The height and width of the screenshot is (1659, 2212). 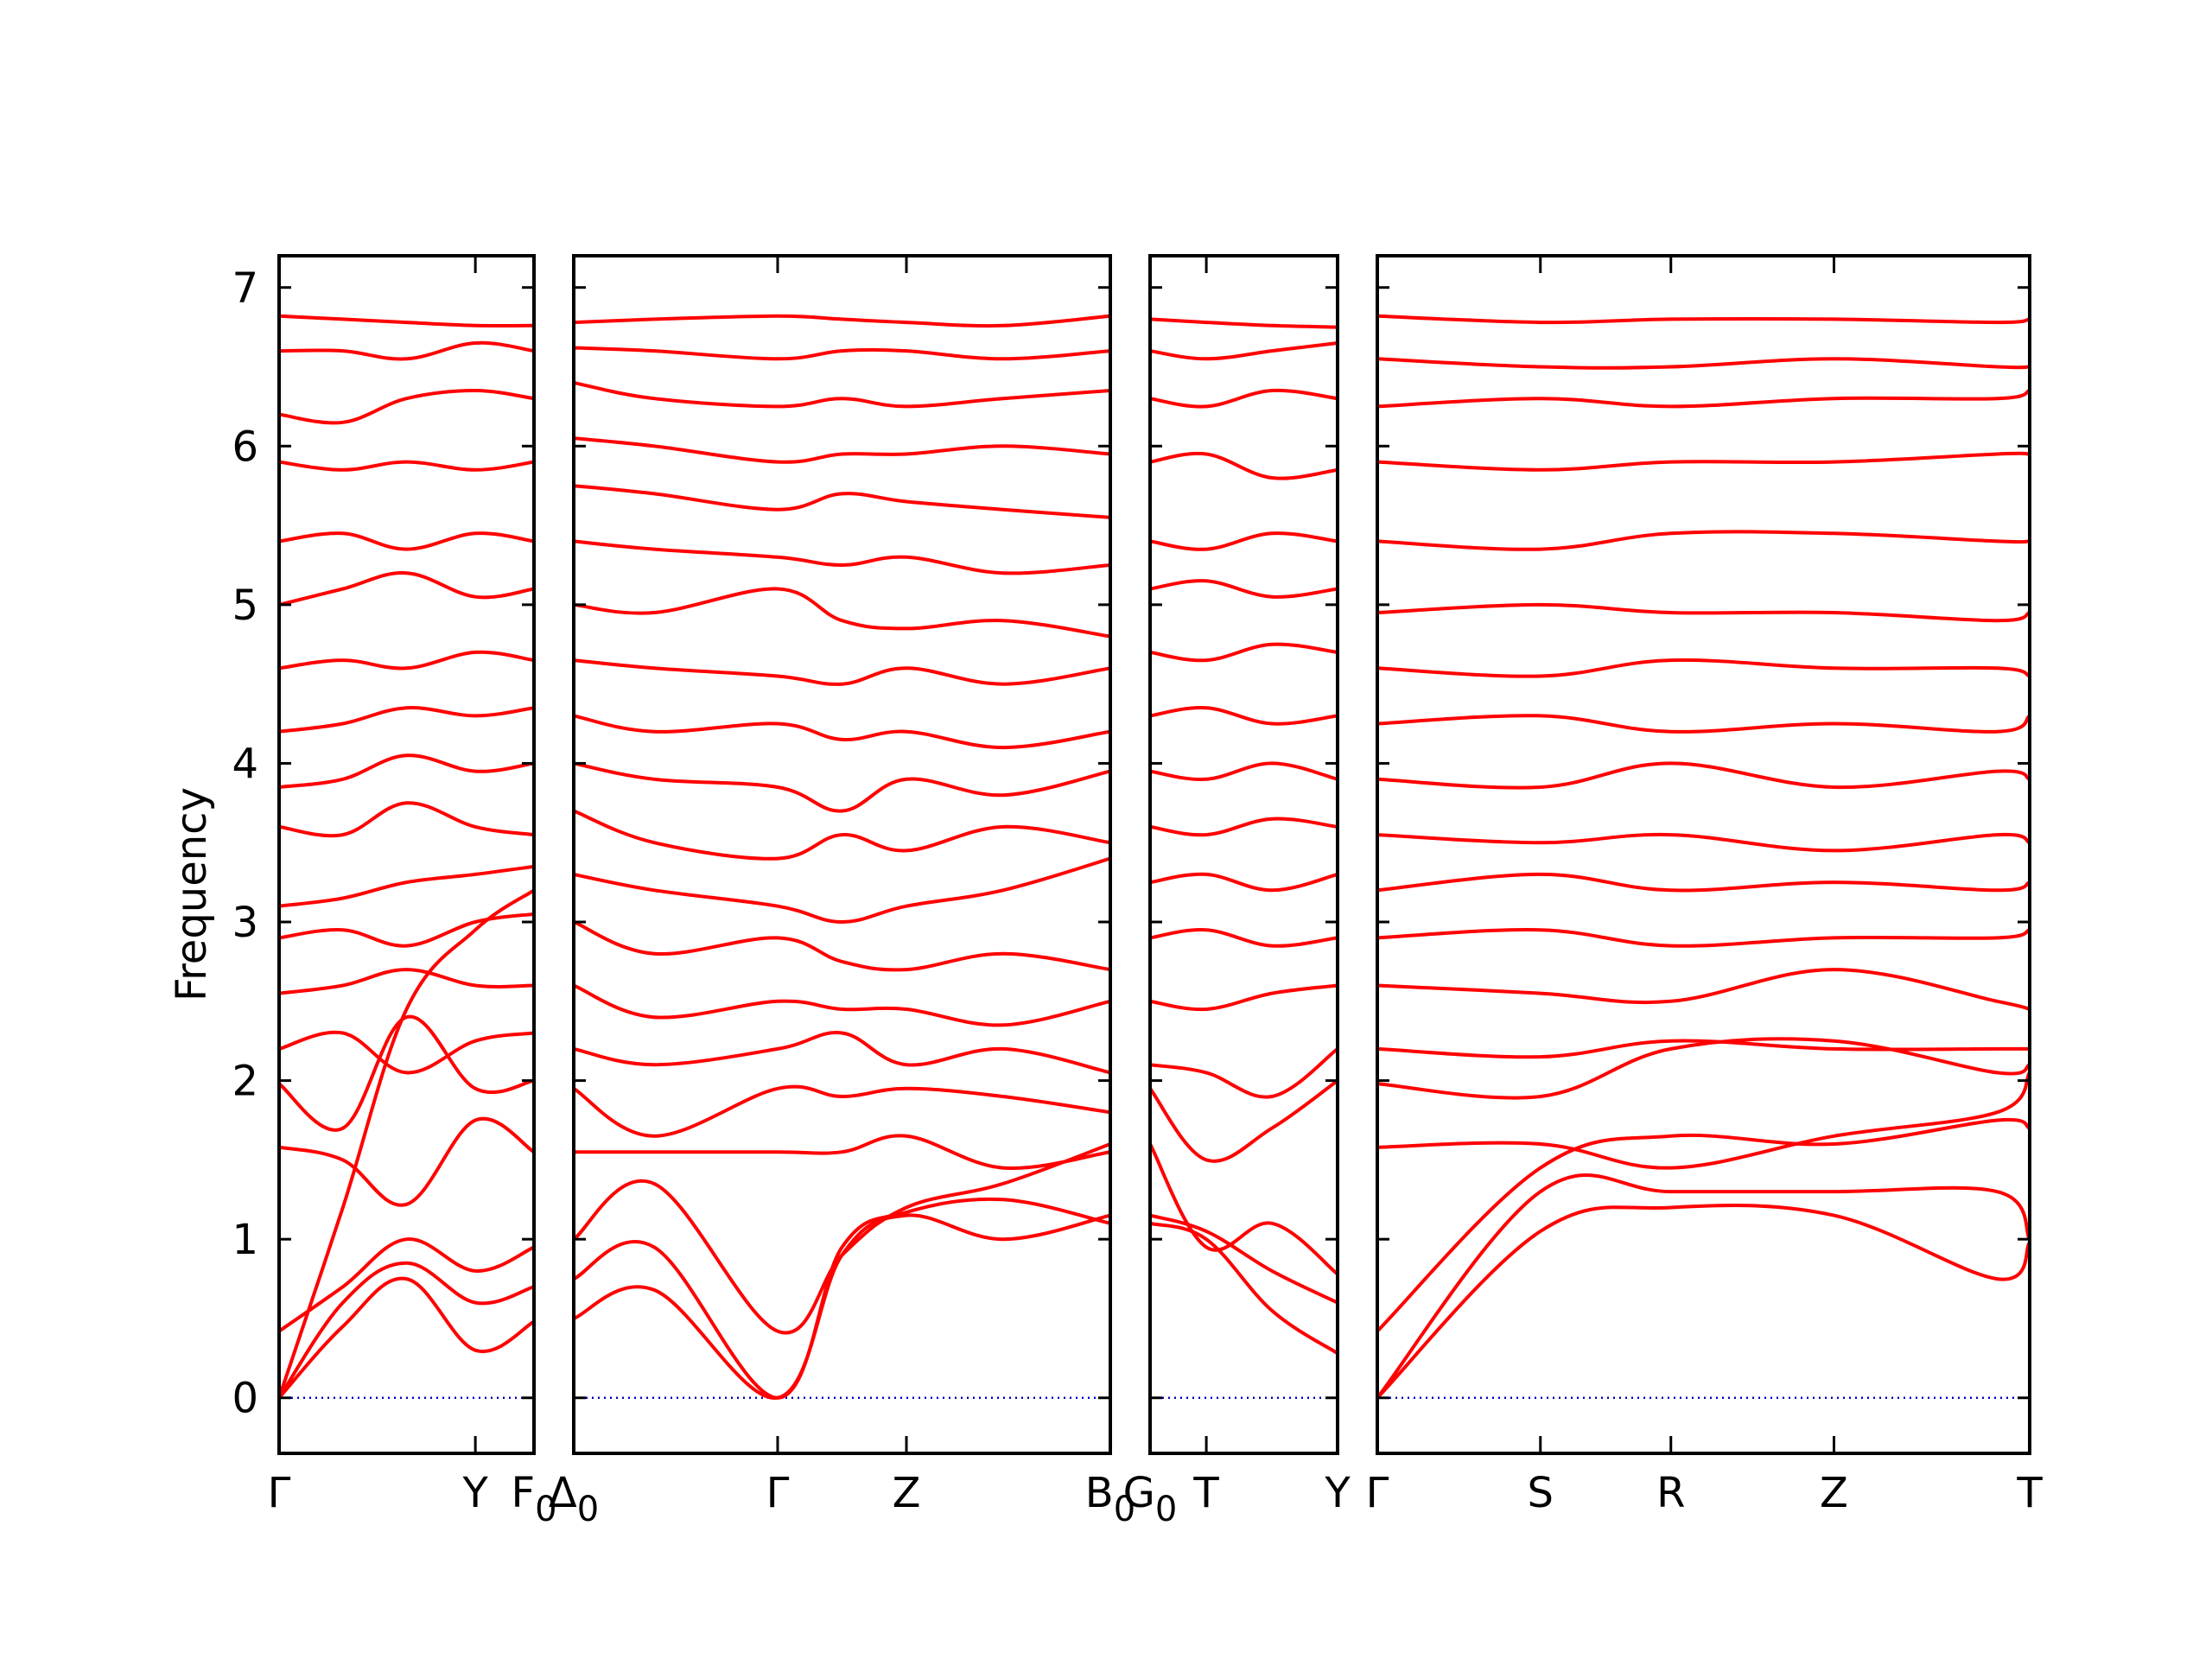 I want to click on x-tick-label-2-2: Γ, so click(x=778, y=1493).